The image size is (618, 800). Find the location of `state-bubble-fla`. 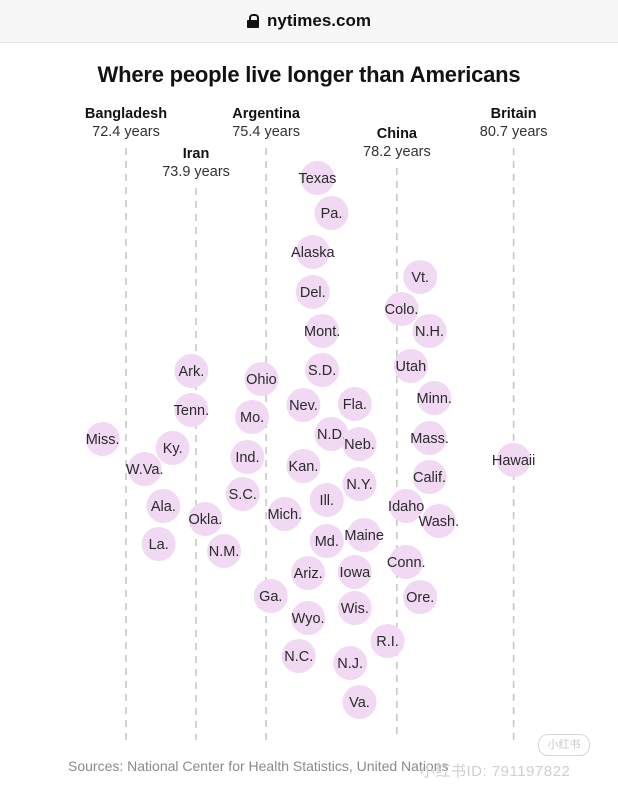

state-bubble-fla is located at coordinates (354, 404).